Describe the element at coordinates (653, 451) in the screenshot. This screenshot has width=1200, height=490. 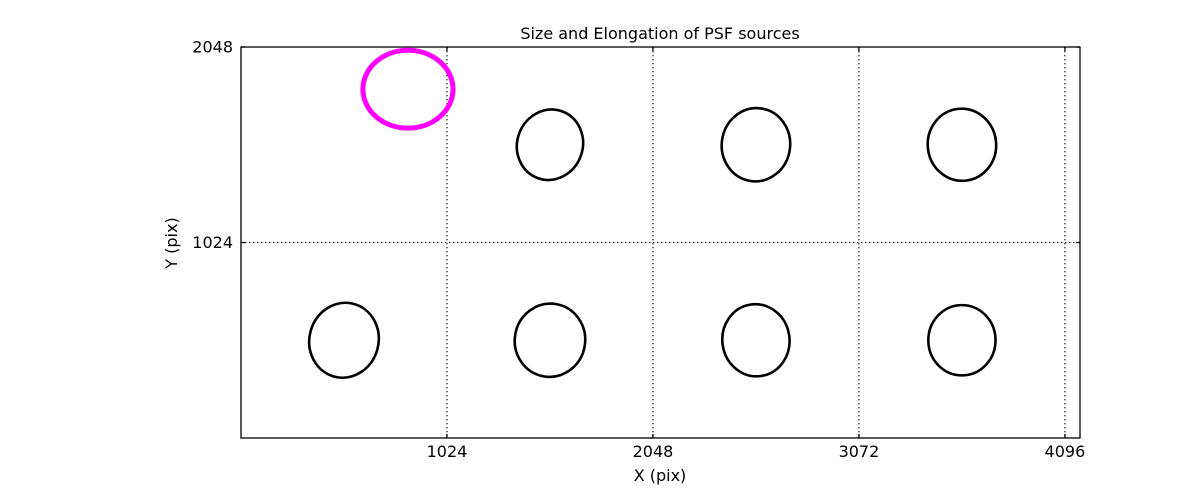
I see `x-tick-label: 2048` at that location.